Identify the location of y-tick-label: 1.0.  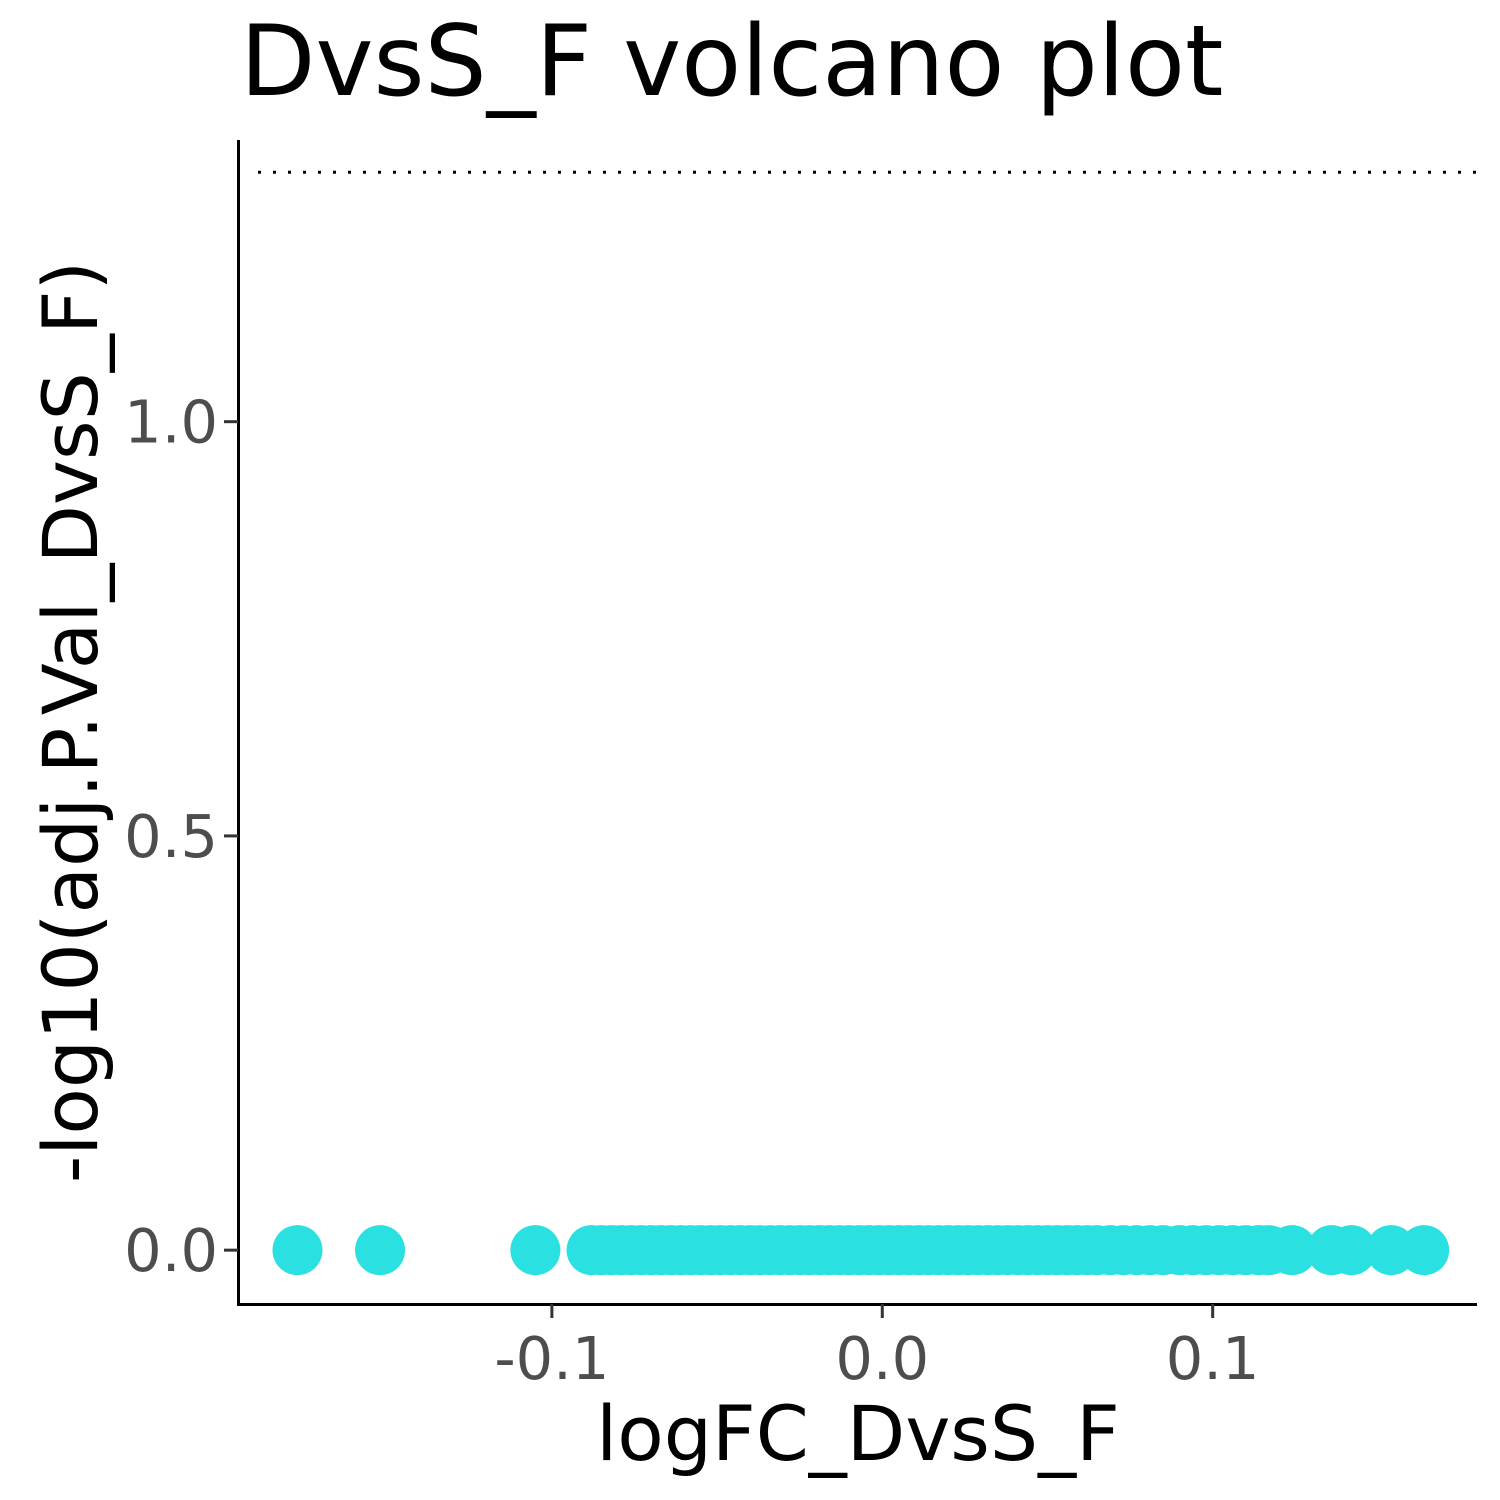
(171, 422).